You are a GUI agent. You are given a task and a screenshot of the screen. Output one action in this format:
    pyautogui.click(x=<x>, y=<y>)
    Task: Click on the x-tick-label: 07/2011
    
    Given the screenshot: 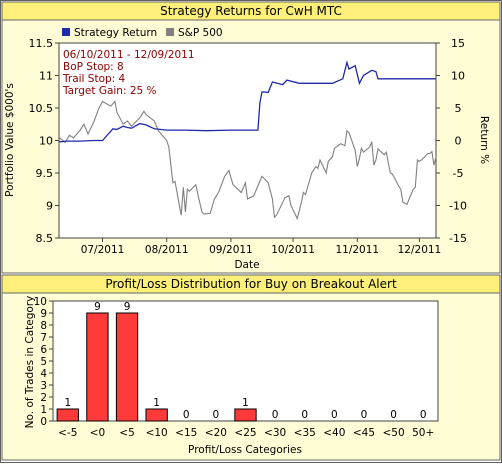 What is the action you would take?
    pyautogui.click(x=103, y=250)
    